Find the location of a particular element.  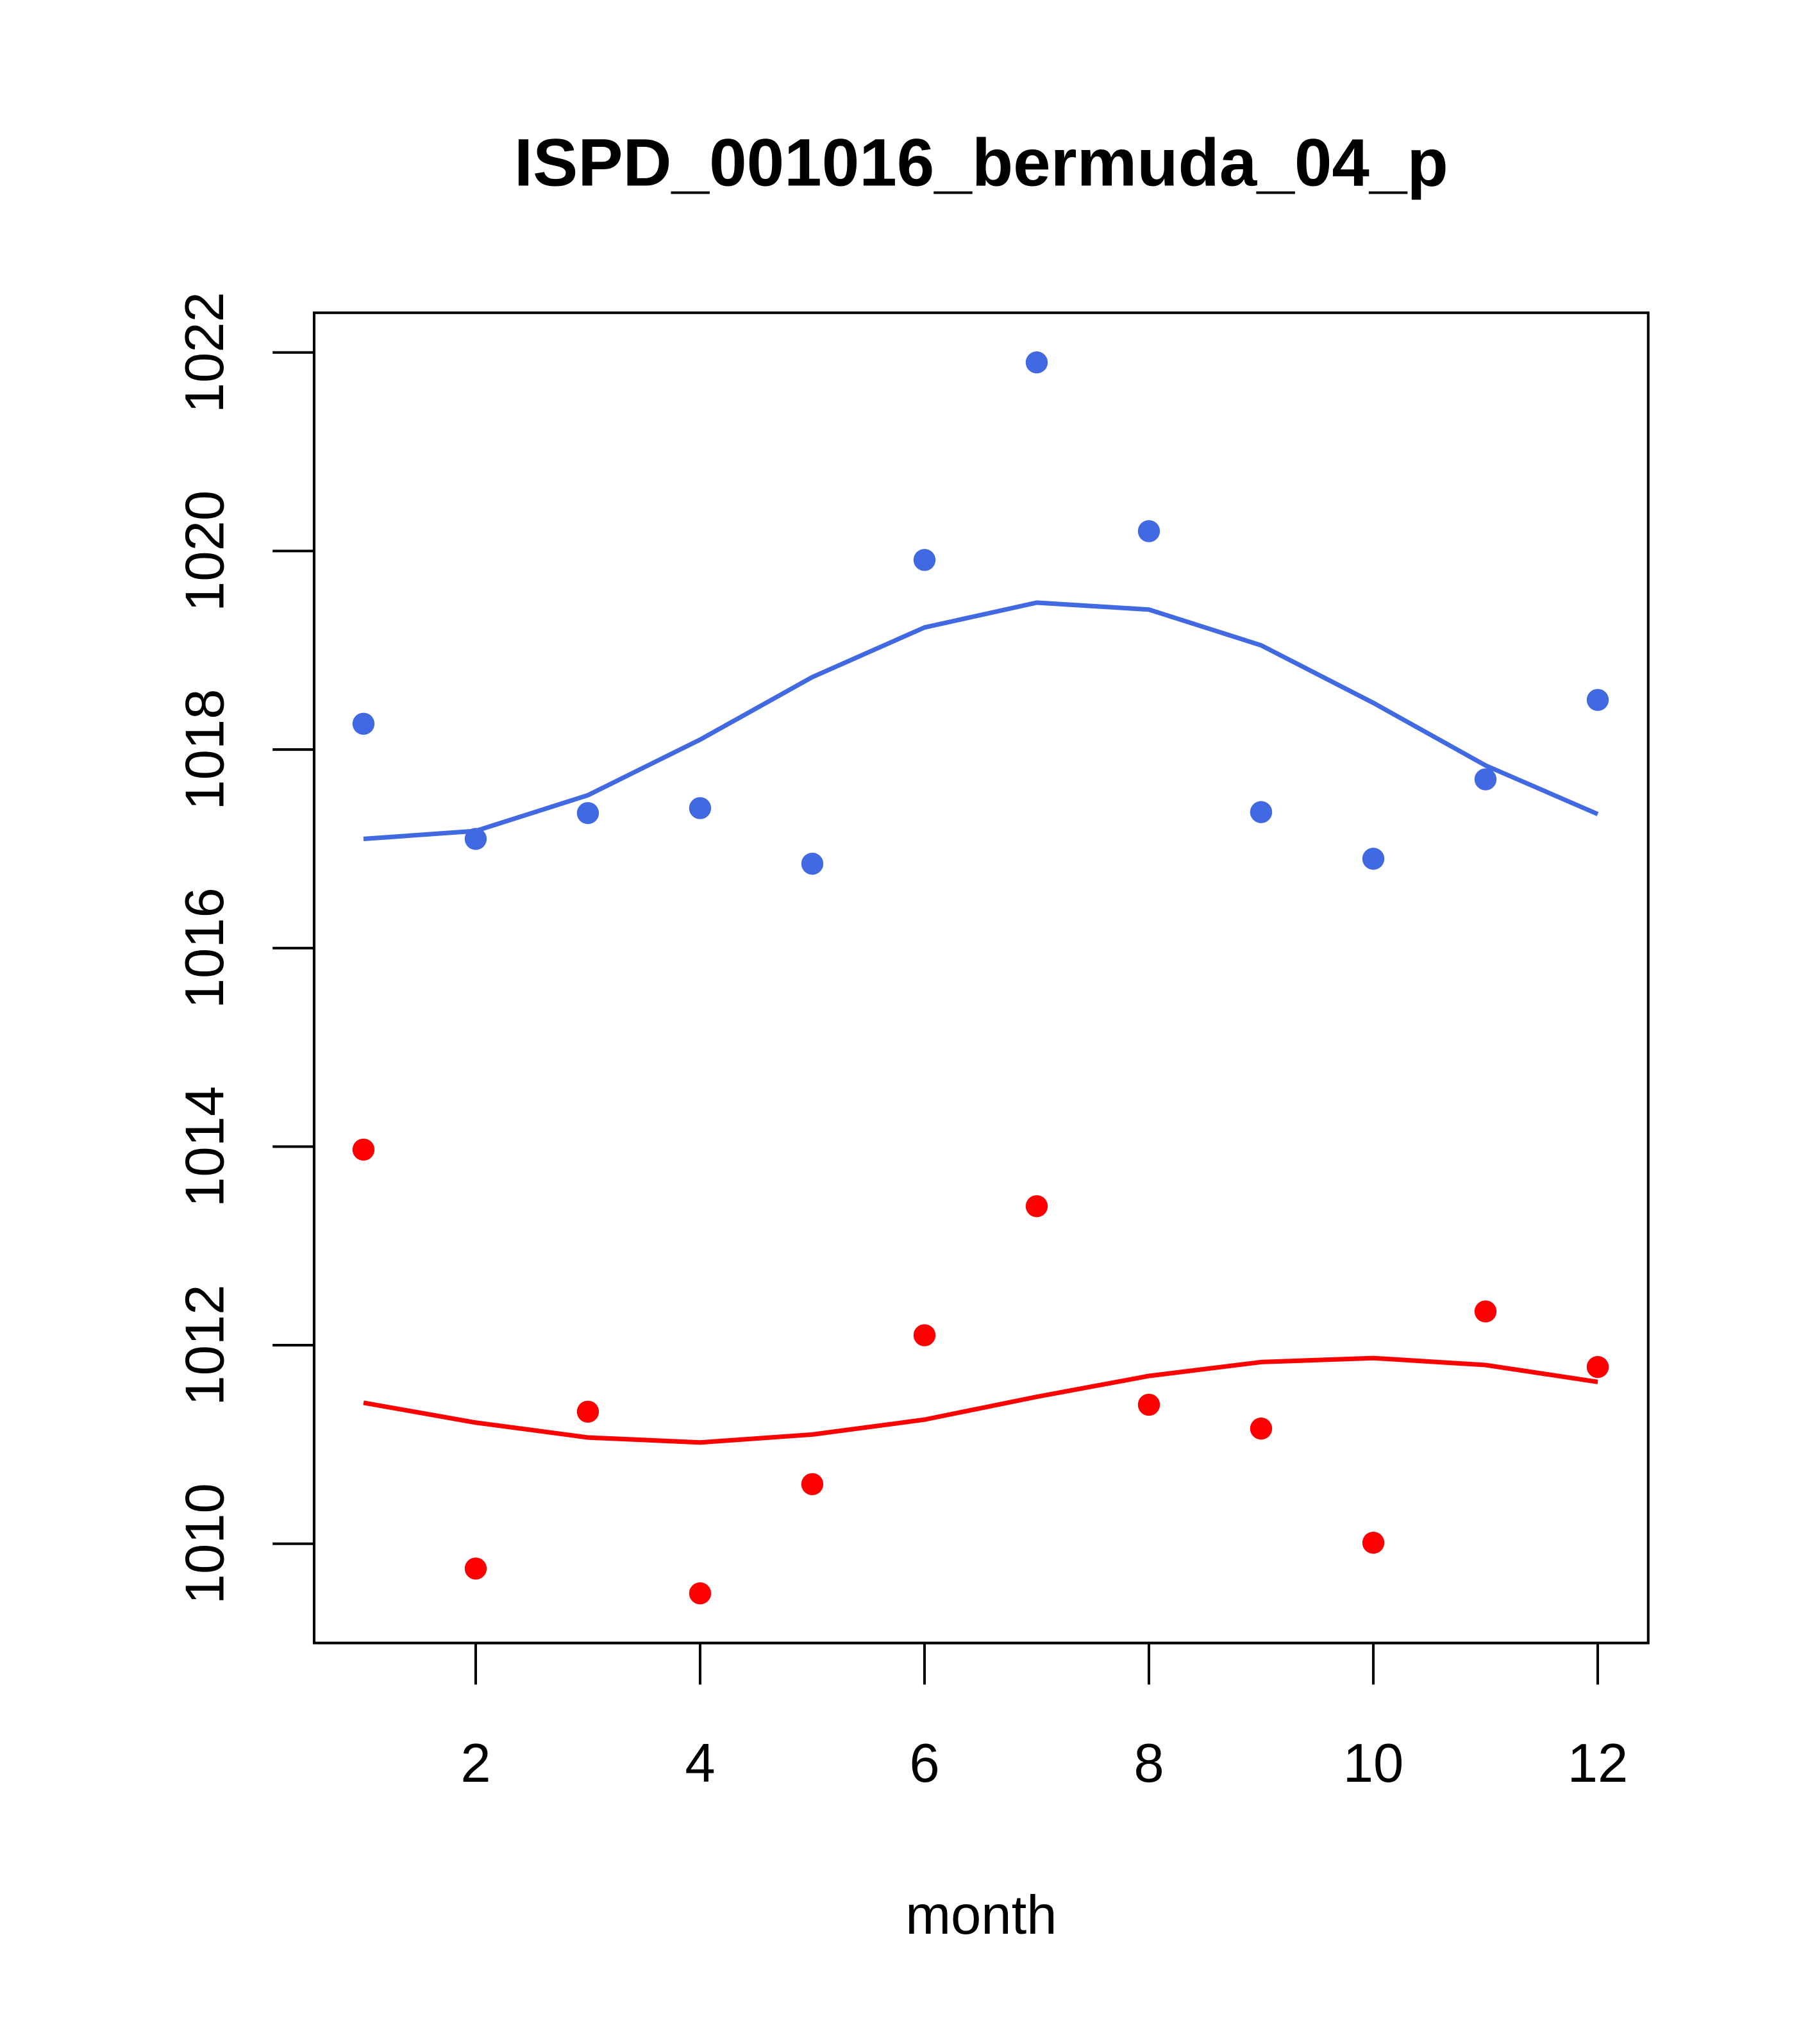

x-tick-label: 2 is located at coordinates (475, 1764).